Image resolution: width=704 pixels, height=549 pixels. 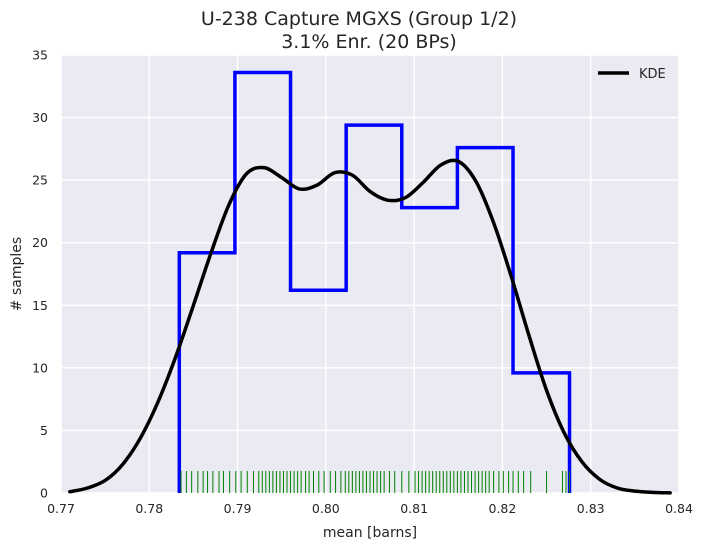 What do you see at coordinates (503, 508) in the screenshot?
I see `x-tick-label: 0.82` at bounding box center [503, 508].